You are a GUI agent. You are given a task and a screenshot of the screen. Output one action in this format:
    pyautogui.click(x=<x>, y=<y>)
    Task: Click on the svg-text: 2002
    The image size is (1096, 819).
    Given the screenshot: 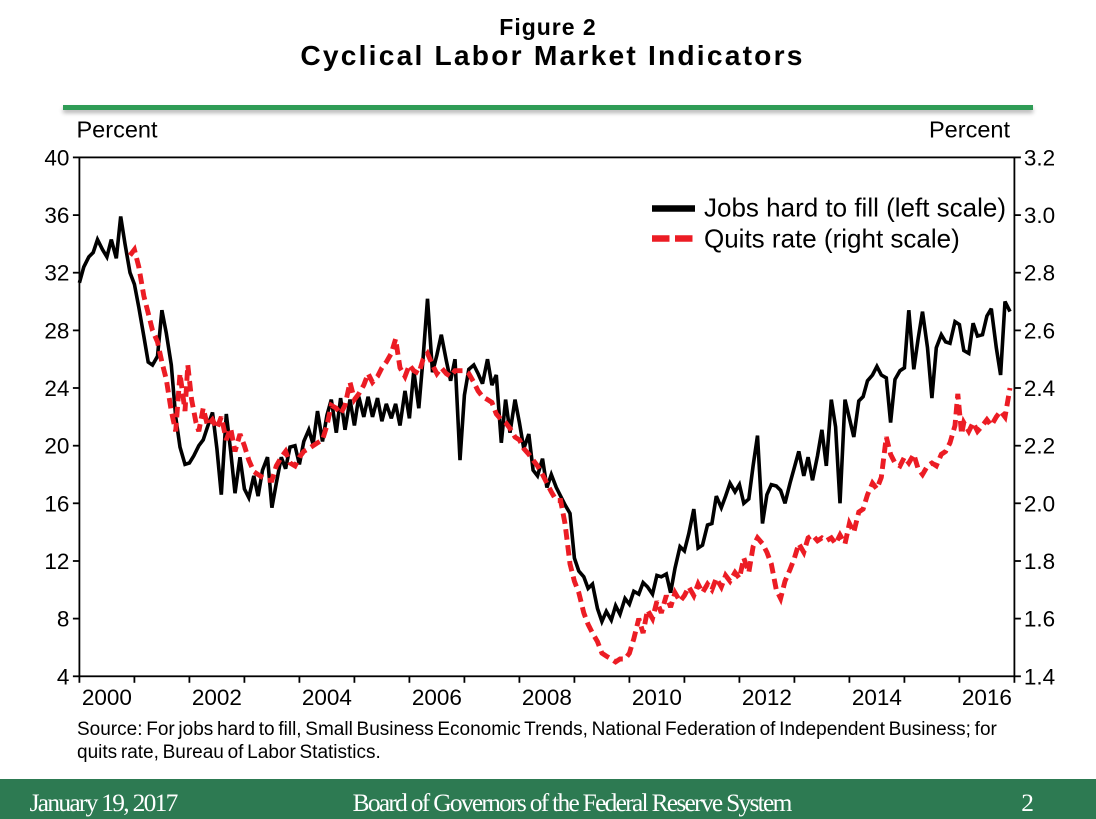 What is the action you would take?
    pyautogui.click(x=217, y=697)
    